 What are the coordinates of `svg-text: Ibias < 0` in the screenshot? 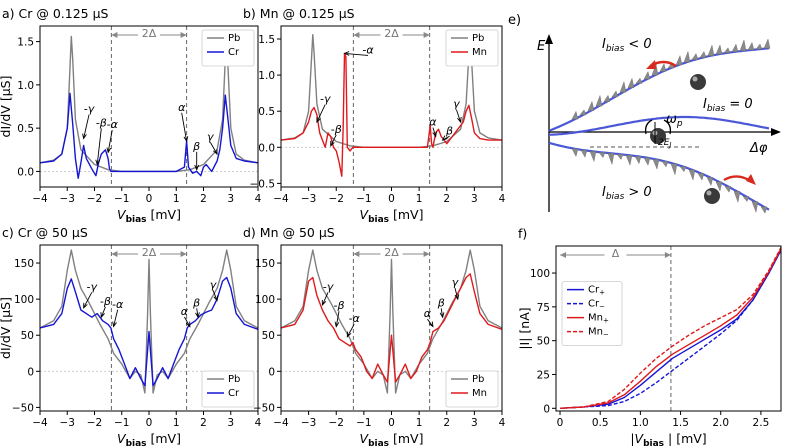 It's located at (627, 45).